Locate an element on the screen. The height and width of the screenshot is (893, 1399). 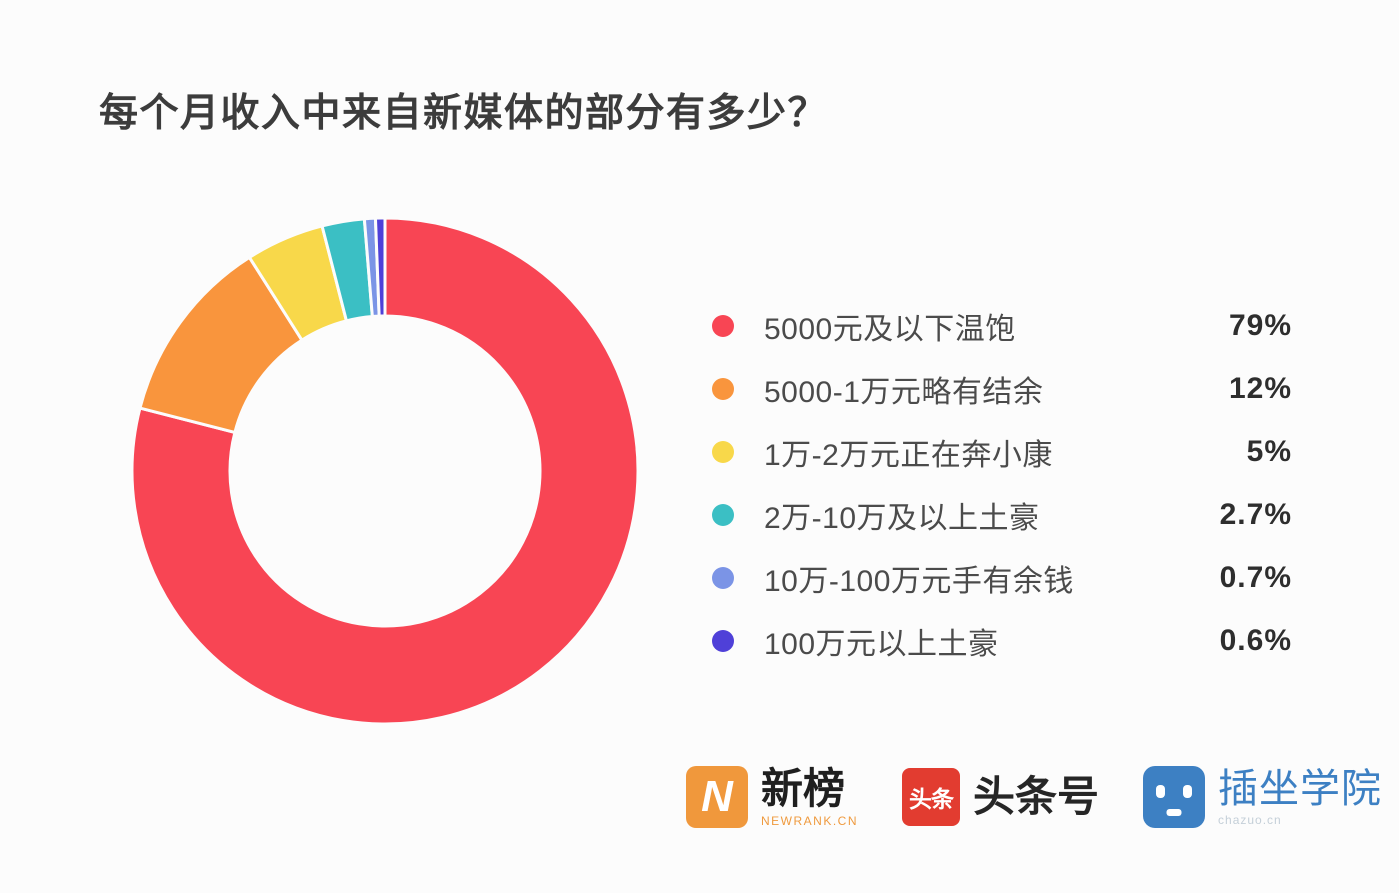
legend-item: 5000-1万元略有结余 12% is located at coordinates (1002, 388).